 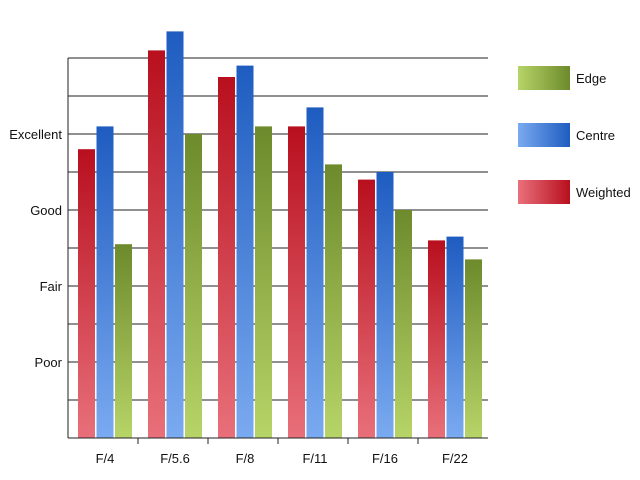 What do you see at coordinates (544, 78) in the screenshot?
I see `legend-swatch-edge` at bounding box center [544, 78].